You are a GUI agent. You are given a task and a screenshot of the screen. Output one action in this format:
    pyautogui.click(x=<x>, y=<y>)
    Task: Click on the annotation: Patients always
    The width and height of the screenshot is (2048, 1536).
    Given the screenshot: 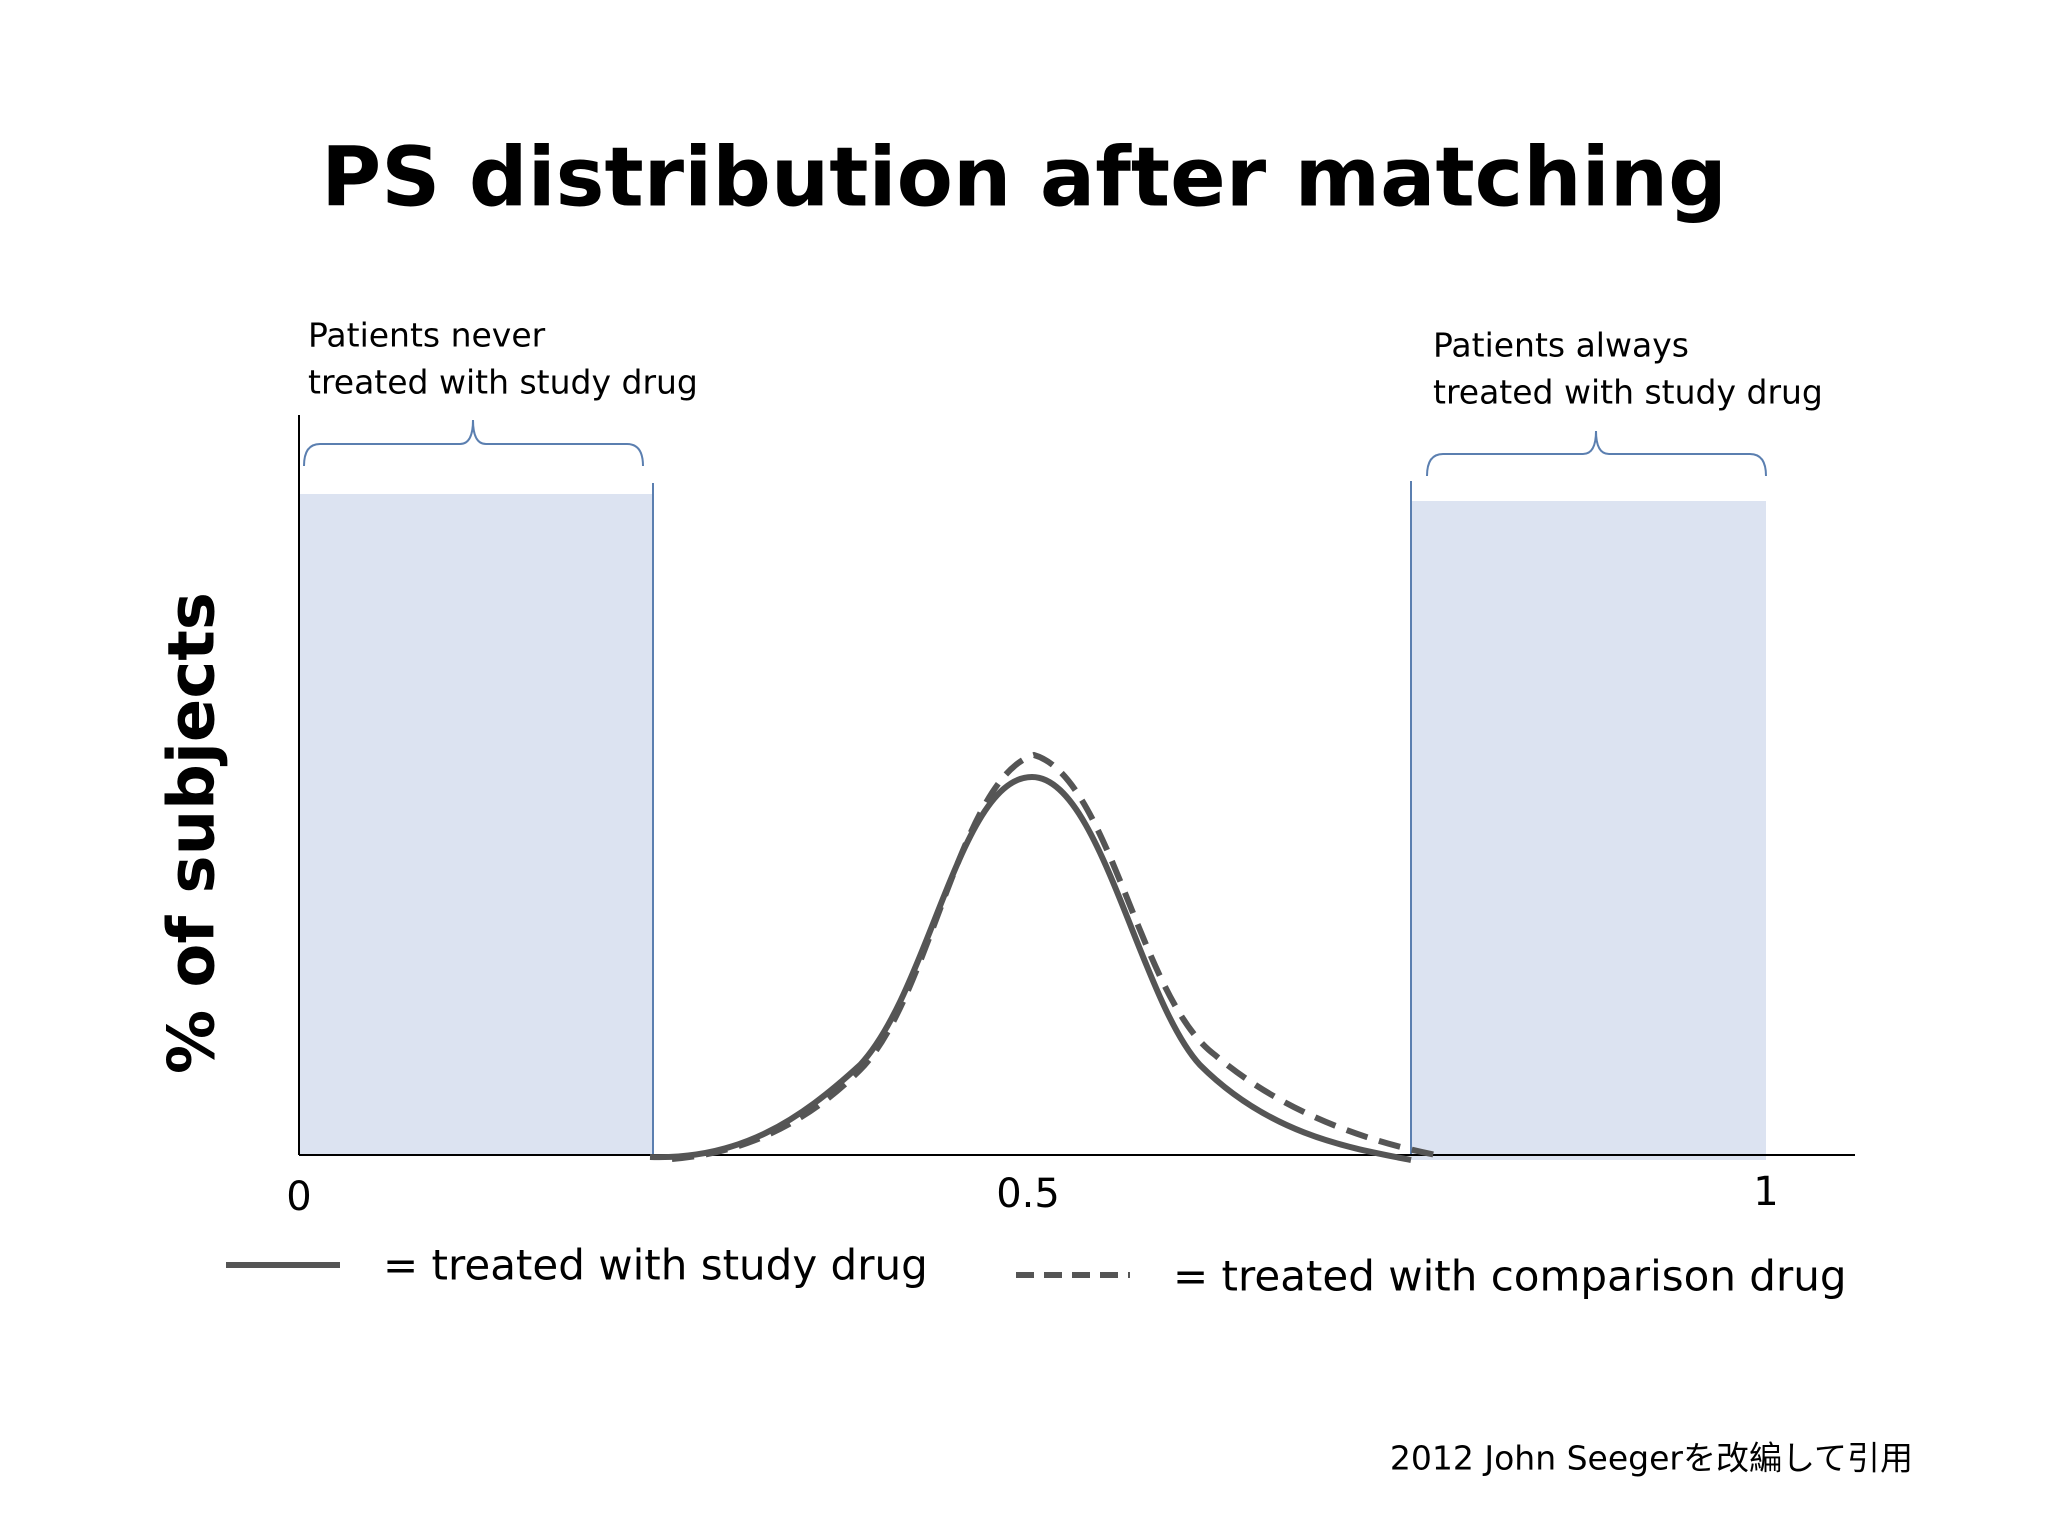 What is the action you would take?
    pyautogui.click(x=1561, y=345)
    